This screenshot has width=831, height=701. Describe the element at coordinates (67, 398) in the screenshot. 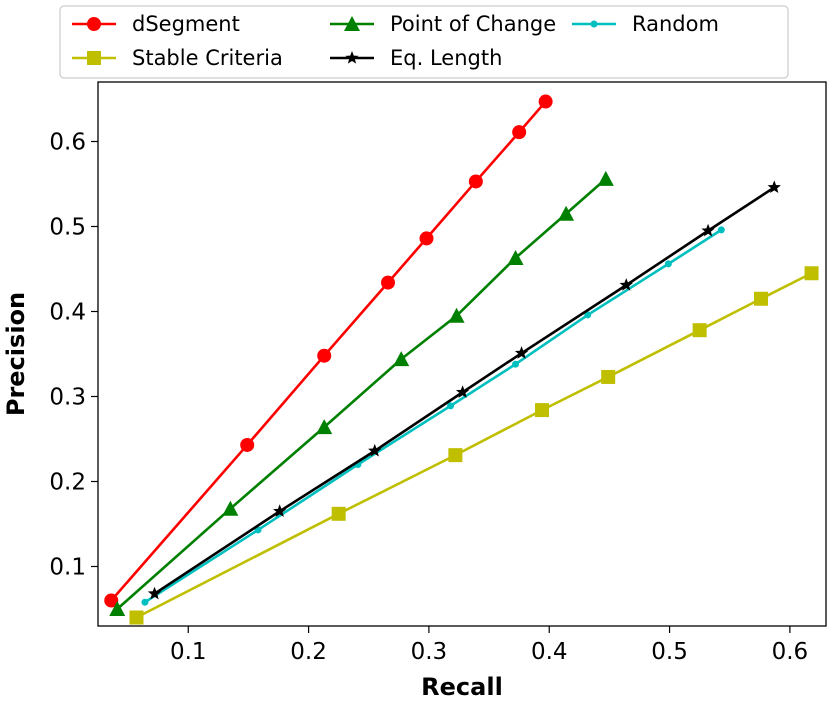

I see `y-tick-label: 0.3` at that location.